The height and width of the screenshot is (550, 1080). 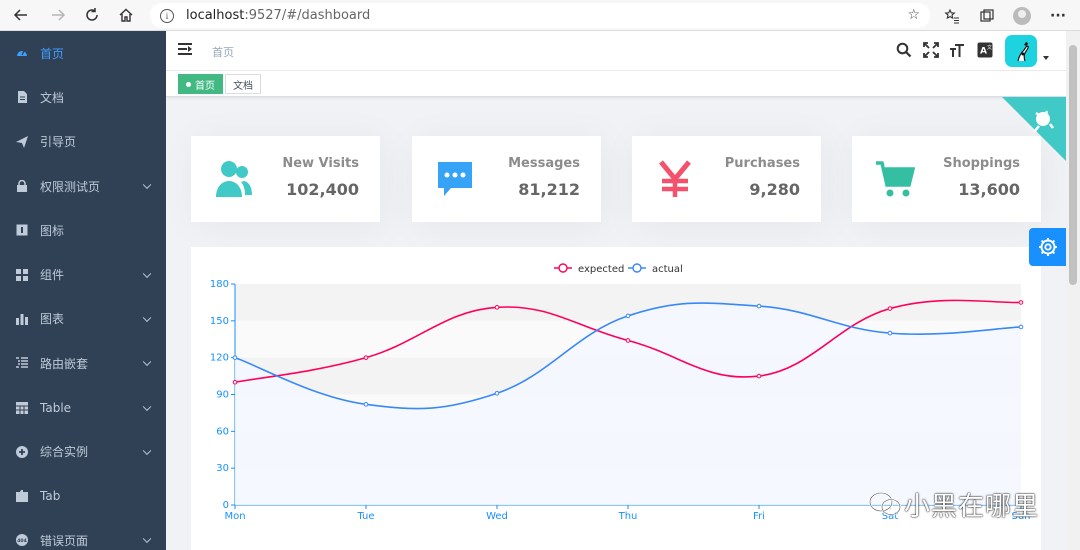 What do you see at coordinates (83, 496) in the screenshot?
I see `sidebar-item-tab: Tab` at bounding box center [83, 496].